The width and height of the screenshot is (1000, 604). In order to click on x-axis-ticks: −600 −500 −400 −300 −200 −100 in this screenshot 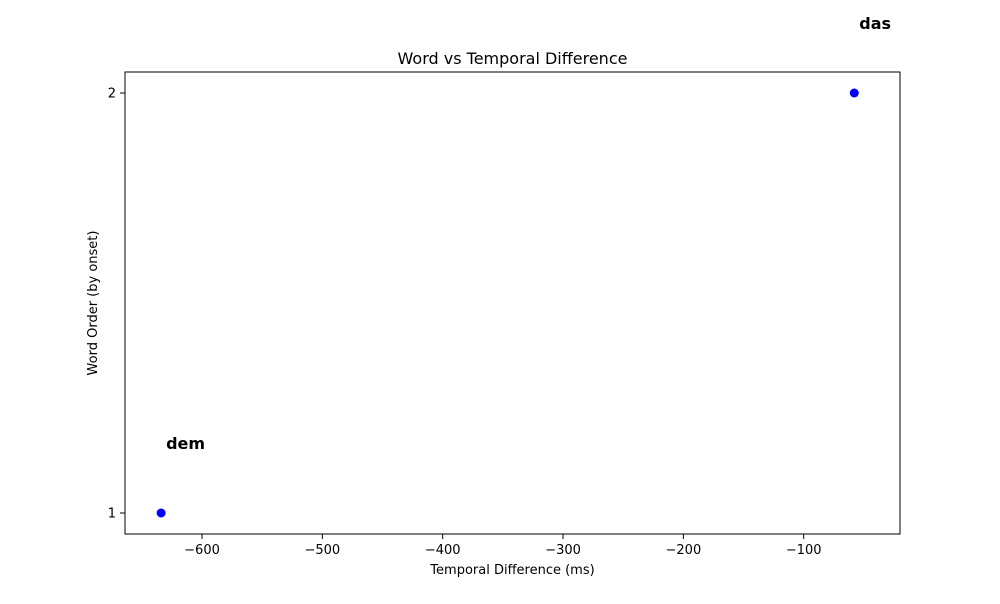, I will do `click(503, 546)`.